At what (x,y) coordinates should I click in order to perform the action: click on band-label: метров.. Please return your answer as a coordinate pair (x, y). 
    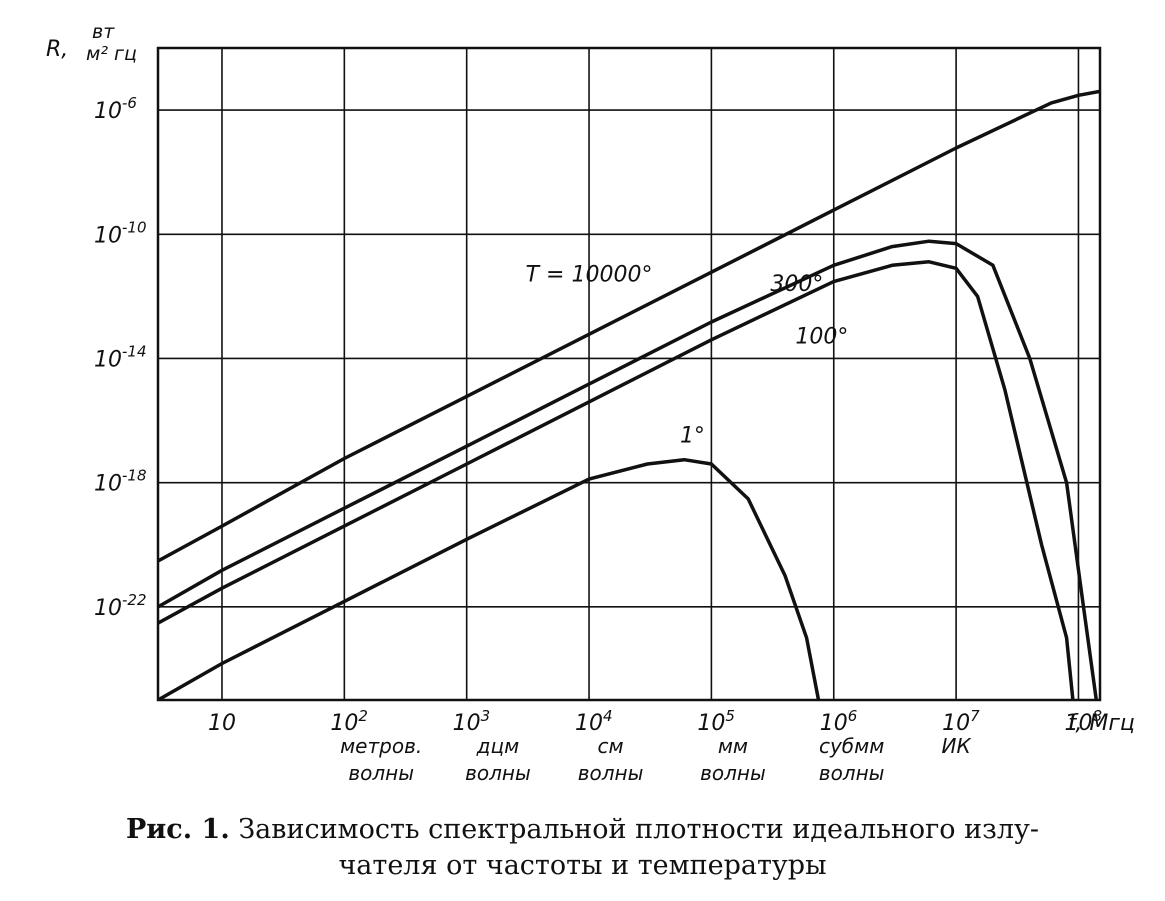
    Looking at the image, I should click on (381, 746).